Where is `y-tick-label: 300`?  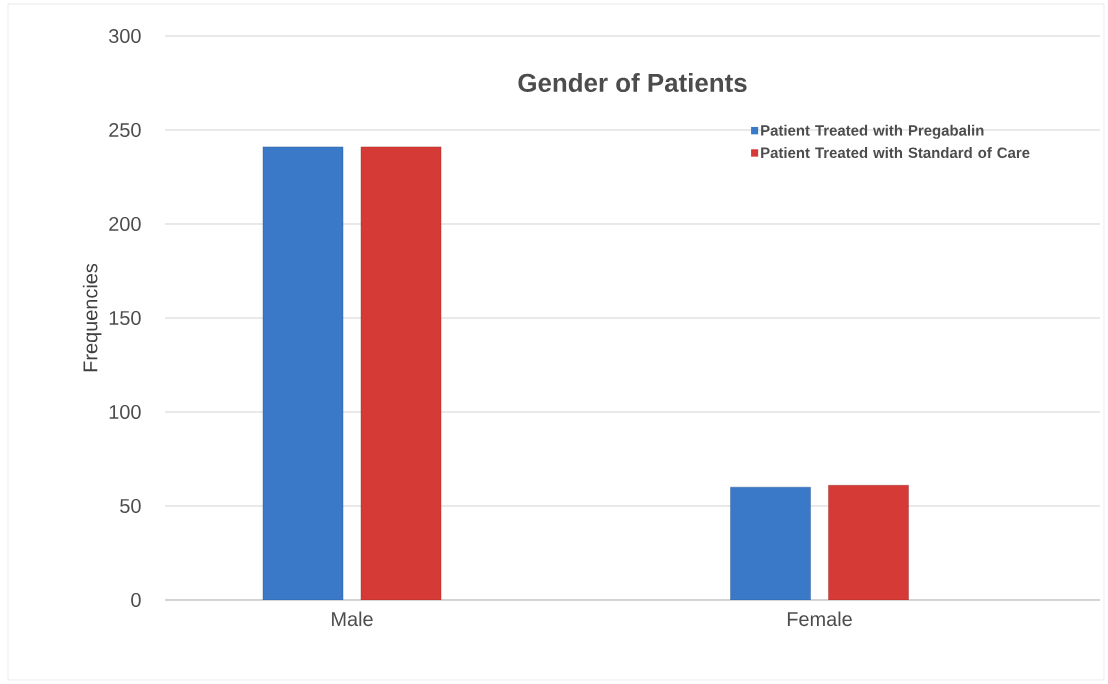 y-tick-label: 300 is located at coordinates (125, 36).